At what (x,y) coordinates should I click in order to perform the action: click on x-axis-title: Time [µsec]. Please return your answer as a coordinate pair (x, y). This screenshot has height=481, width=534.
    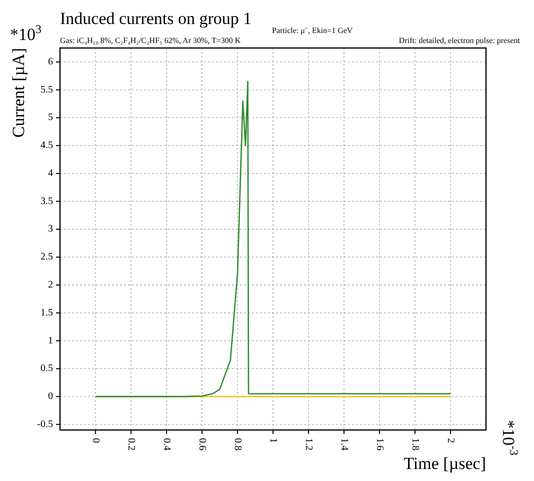
    Looking at the image, I should click on (445, 463).